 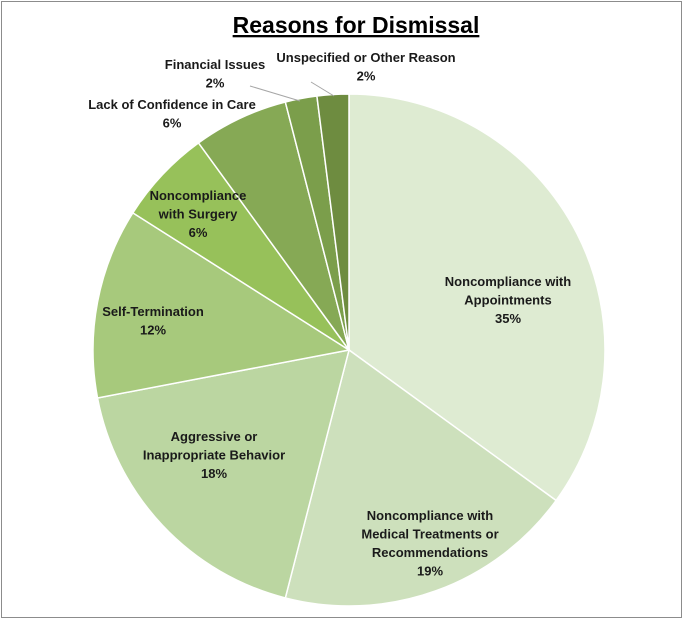 I want to click on slice-label: Self-Termination 12%, so click(x=153, y=321).